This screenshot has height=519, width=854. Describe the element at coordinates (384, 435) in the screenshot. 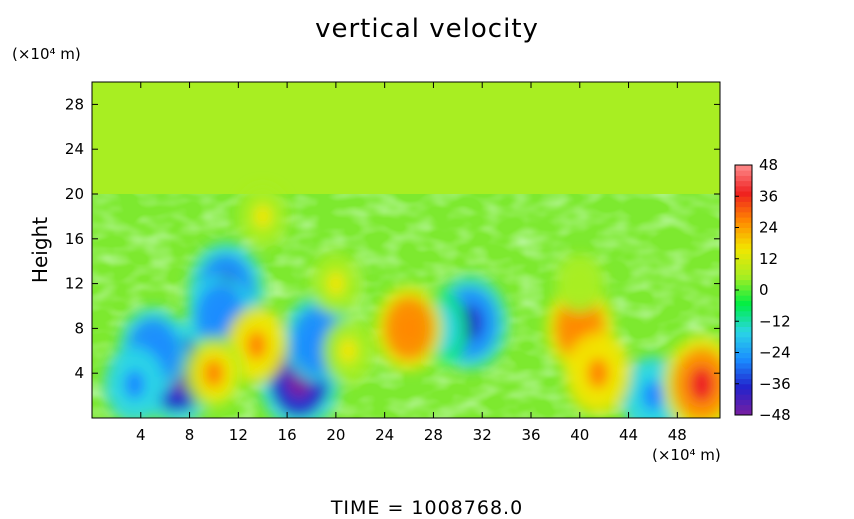

I see `x-tick-label: 24` at that location.